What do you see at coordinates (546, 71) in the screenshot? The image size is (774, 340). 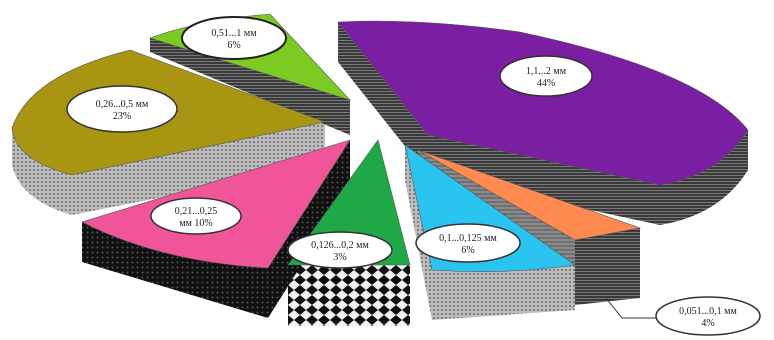 I see `data-label-1-name: 1,1...2 мм` at bounding box center [546, 71].